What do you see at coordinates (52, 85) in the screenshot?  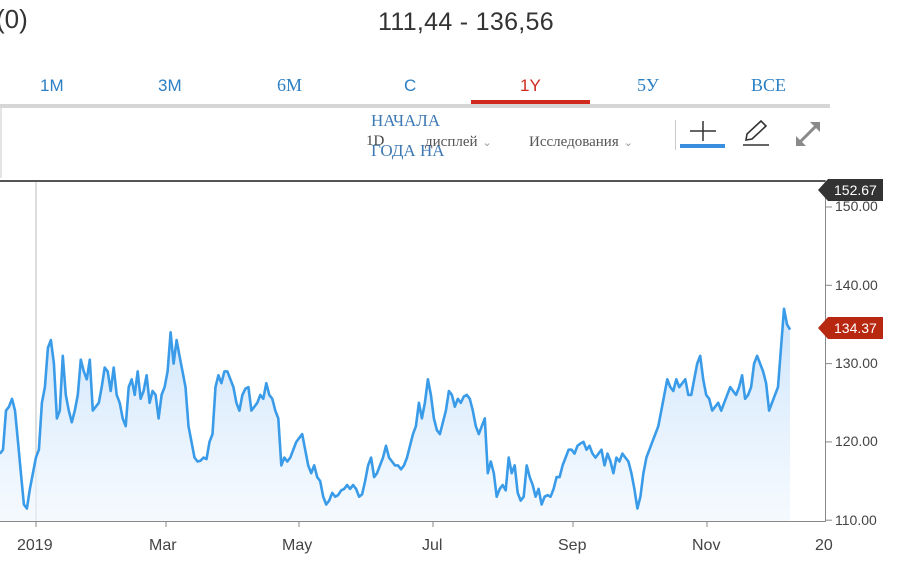 I see `tab-1m: 1M` at bounding box center [52, 85].